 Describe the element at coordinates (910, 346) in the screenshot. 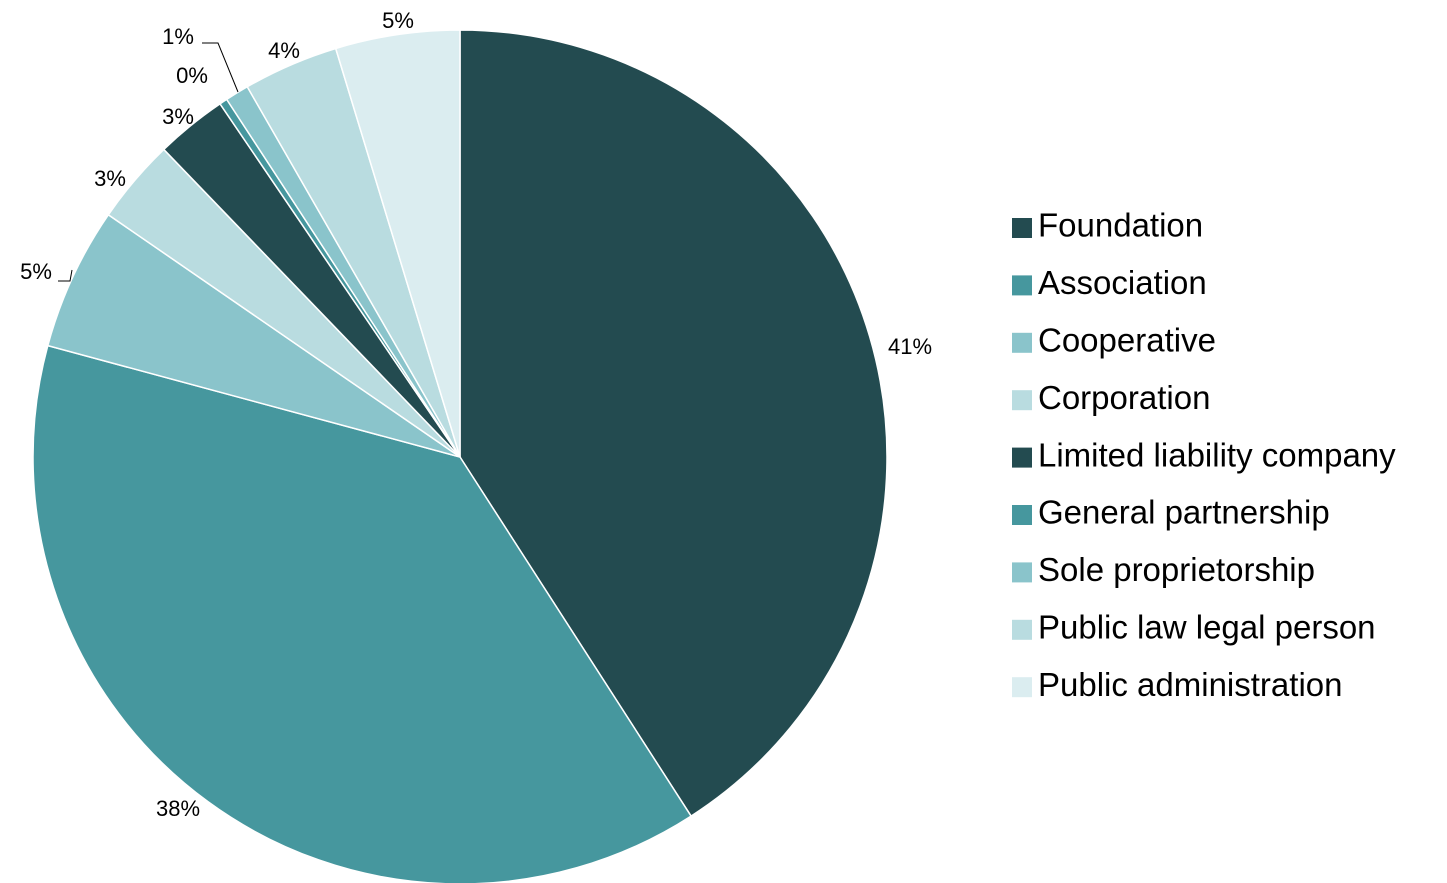

I see `data-label: 41%` at that location.